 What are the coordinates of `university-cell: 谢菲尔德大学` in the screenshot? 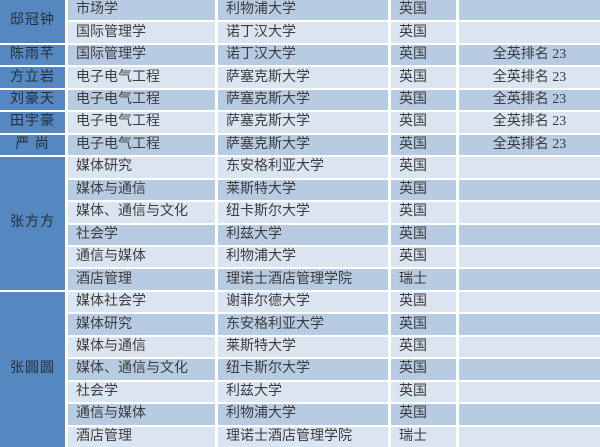 It's located at (303, 302).